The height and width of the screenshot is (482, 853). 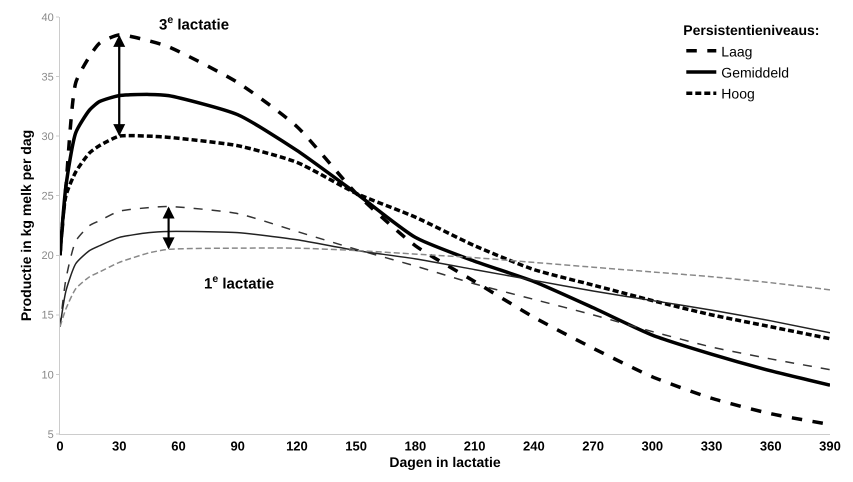 I want to click on legend-title: Persistentieniveaus:, so click(x=751, y=30).